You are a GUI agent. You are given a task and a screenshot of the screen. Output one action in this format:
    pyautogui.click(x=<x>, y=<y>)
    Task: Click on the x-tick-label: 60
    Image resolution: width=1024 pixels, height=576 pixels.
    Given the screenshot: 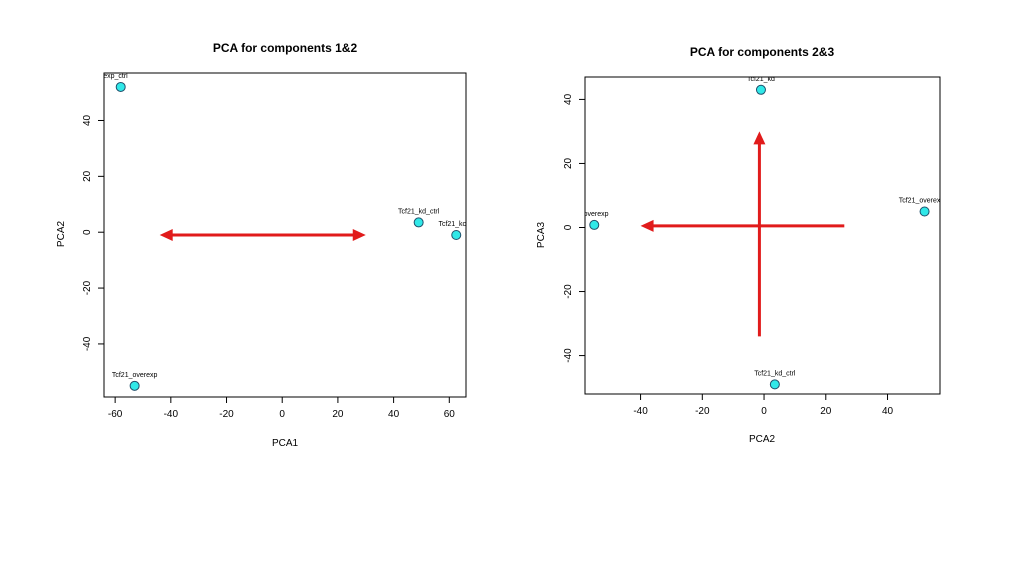 What is the action you would take?
    pyautogui.click(x=450, y=414)
    